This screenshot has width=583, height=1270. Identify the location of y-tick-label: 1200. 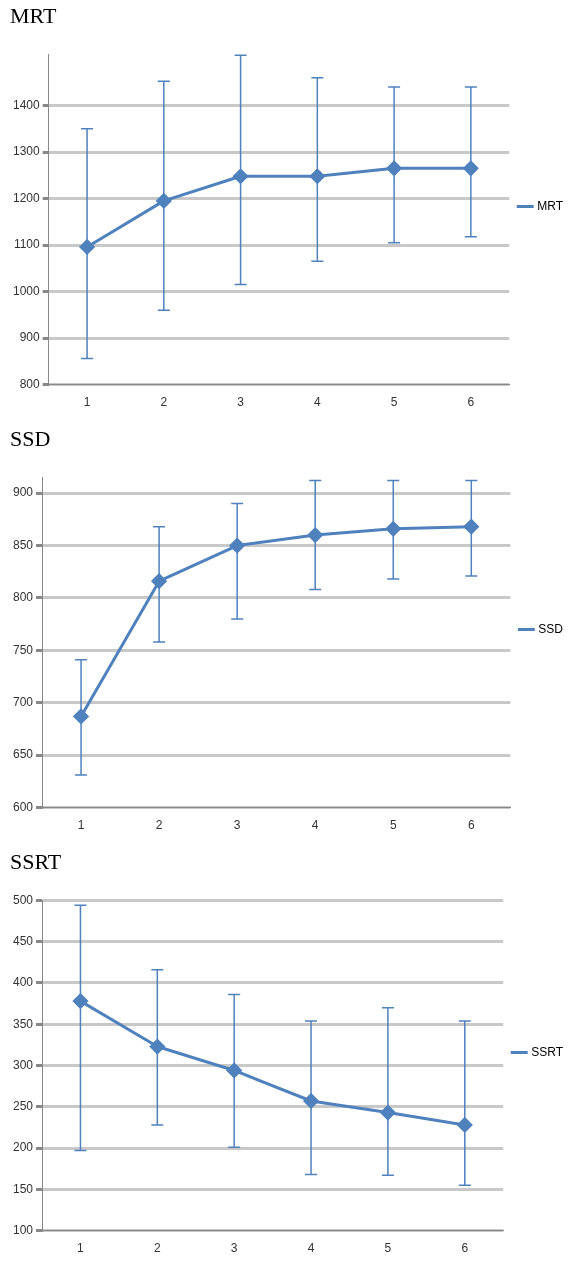
(26, 197).